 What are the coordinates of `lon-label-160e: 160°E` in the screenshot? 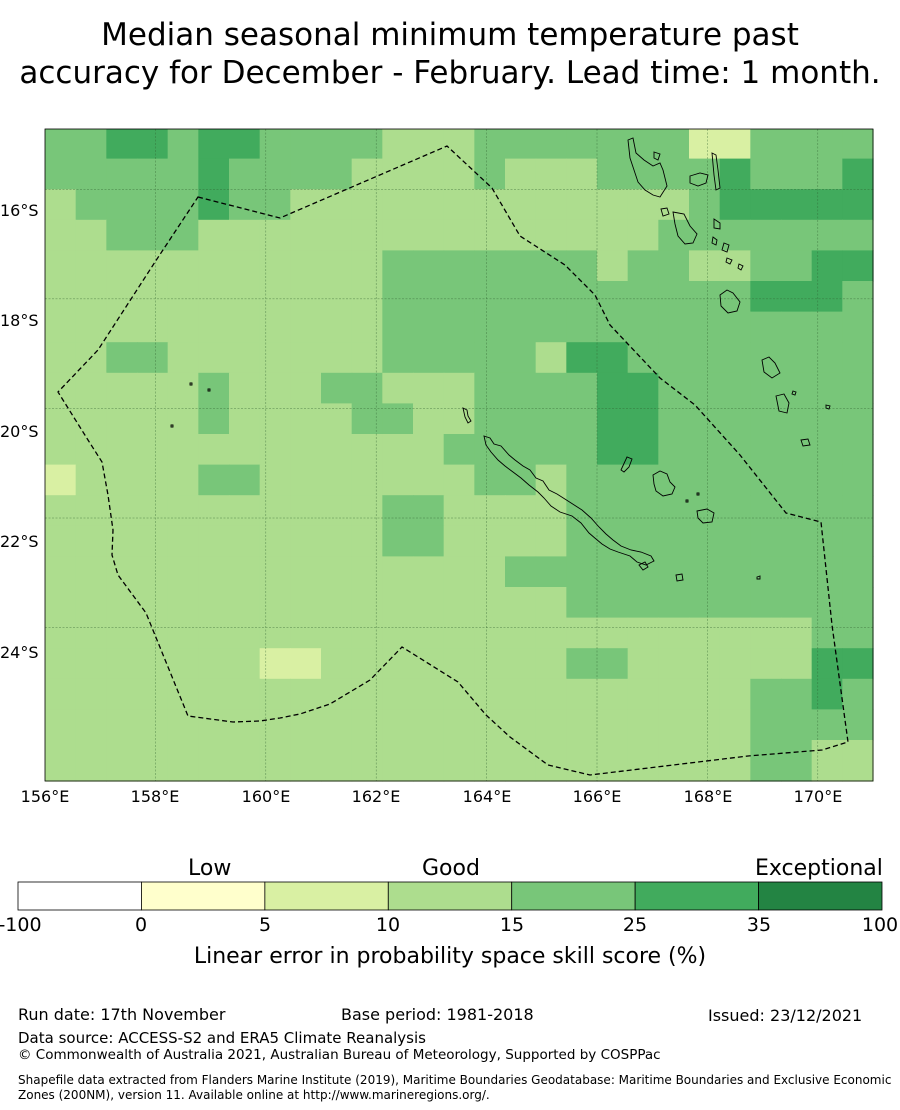 It's located at (266, 796).